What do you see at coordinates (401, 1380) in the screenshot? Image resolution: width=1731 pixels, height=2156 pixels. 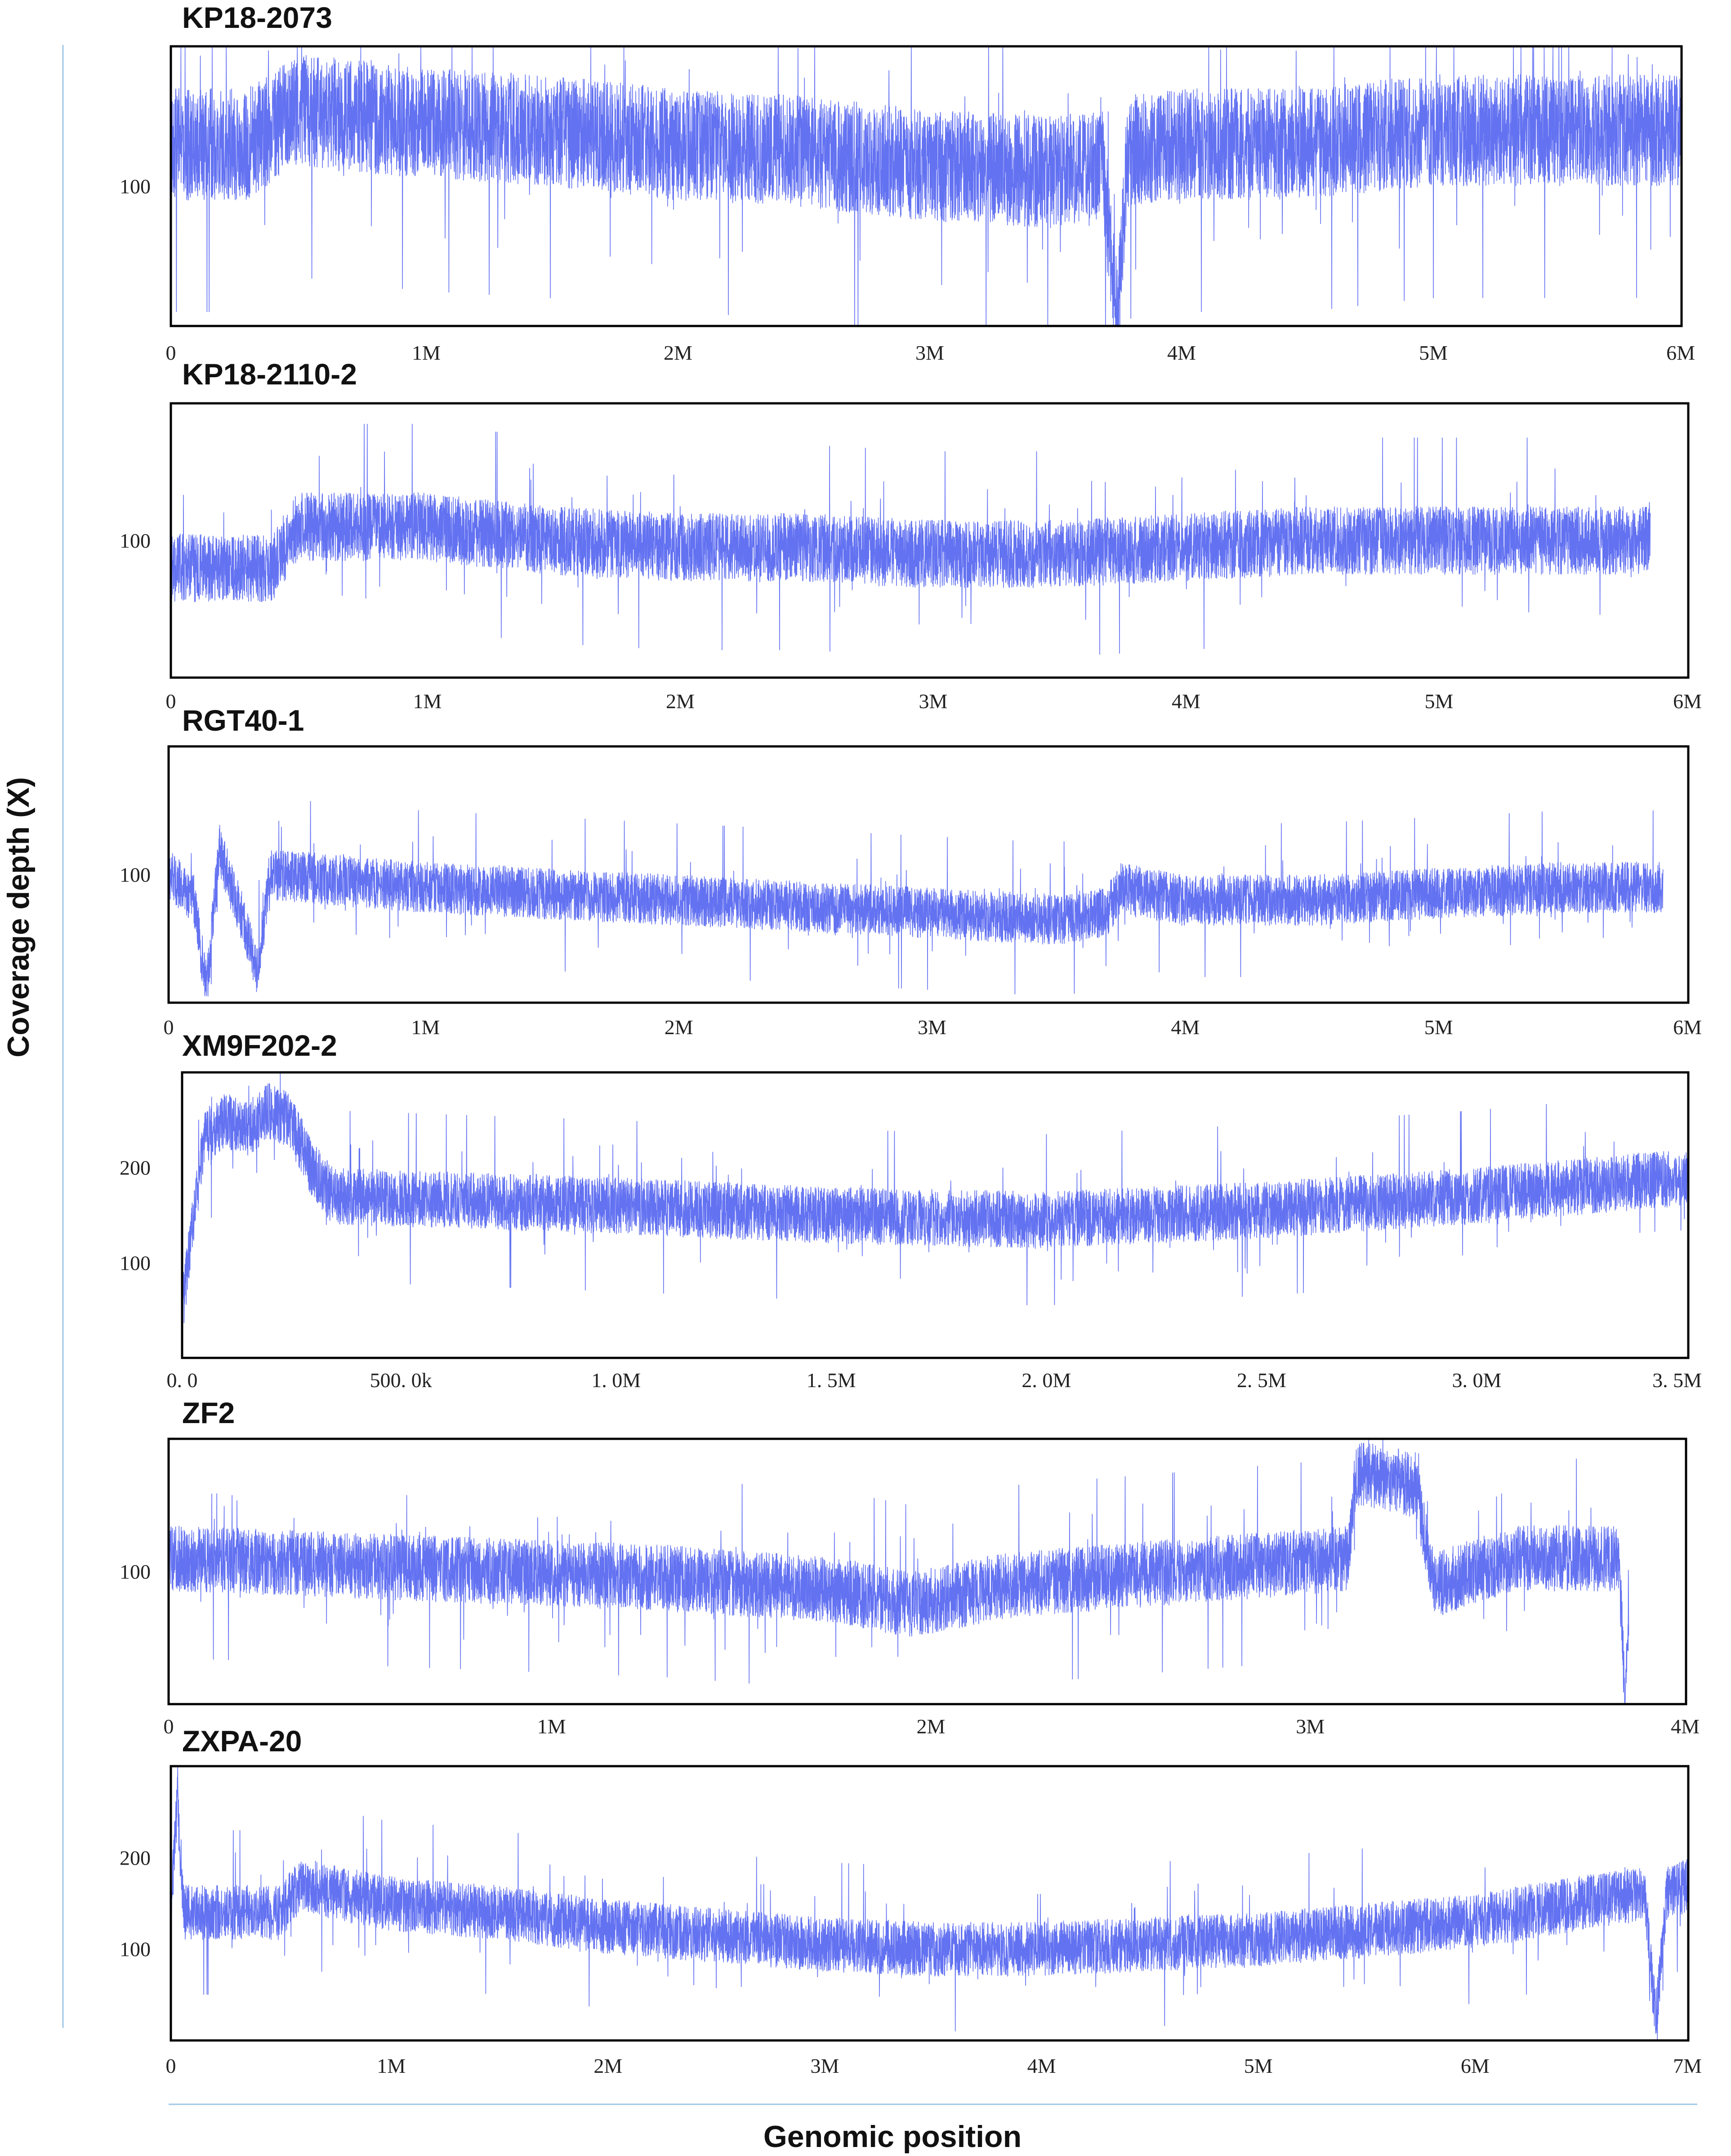 I see `x-tick-label: 500. 0k` at bounding box center [401, 1380].